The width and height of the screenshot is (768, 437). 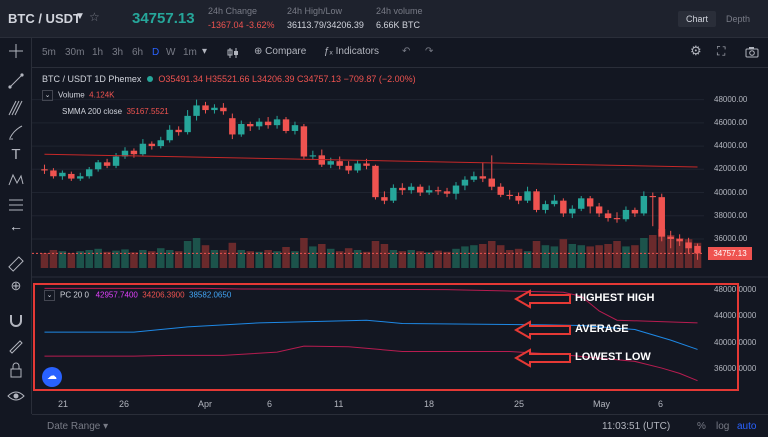 What do you see at coordinates (16, 320) in the screenshot?
I see `magnet-icon` at bounding box center [16, 320].